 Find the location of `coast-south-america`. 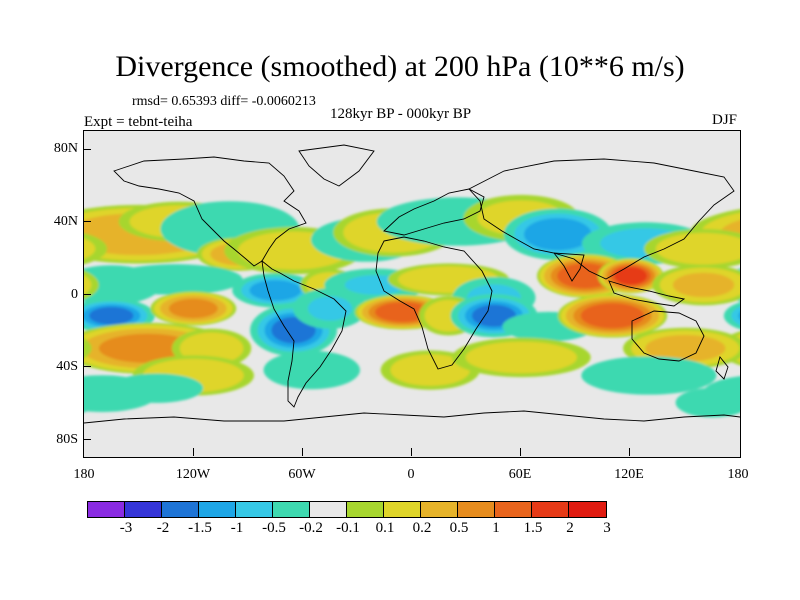

coast-south-america is located at coordinates (304, 333).